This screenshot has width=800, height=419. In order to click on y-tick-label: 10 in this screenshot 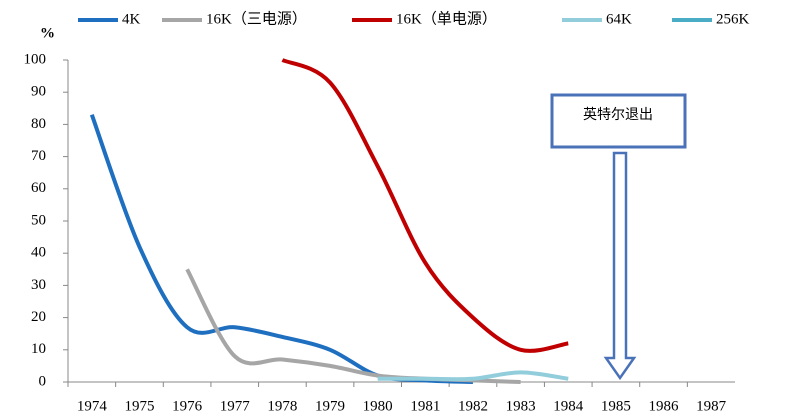, I will do `click(38, 349)`.